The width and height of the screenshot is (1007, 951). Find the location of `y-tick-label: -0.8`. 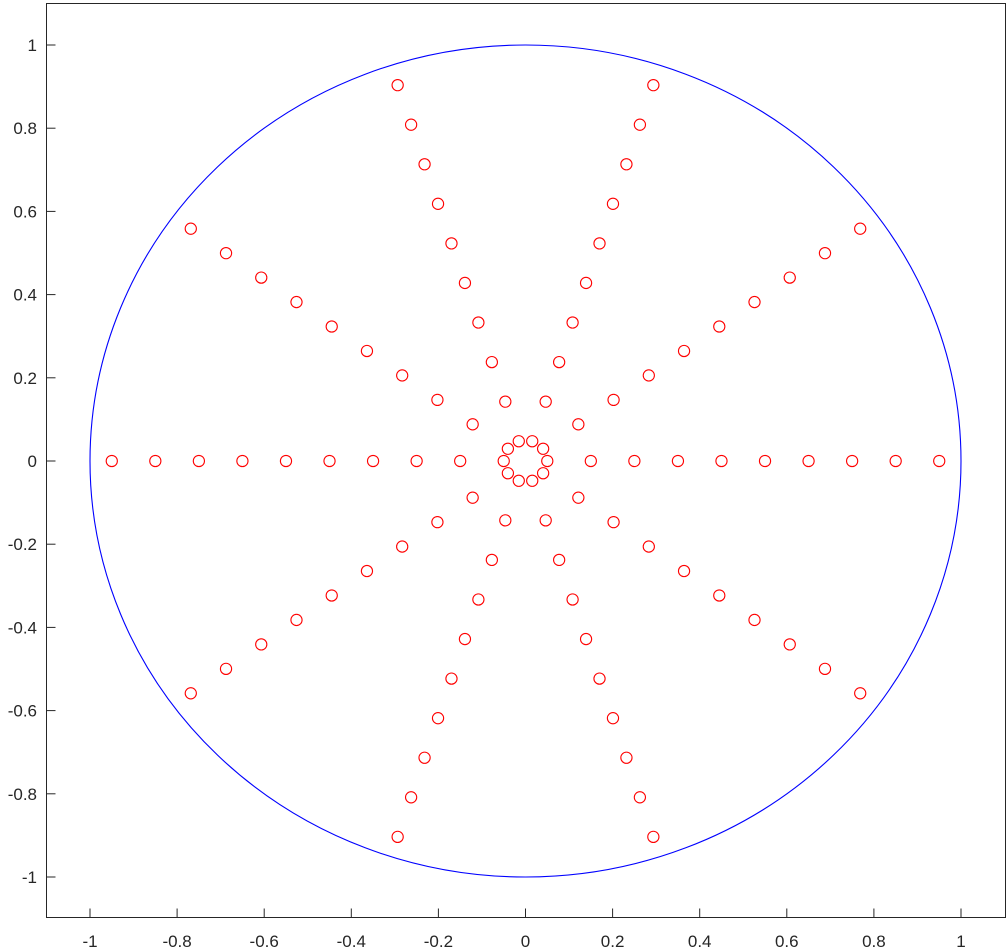

y-tick-label: -0.8 is located at coordinates (22, 794).